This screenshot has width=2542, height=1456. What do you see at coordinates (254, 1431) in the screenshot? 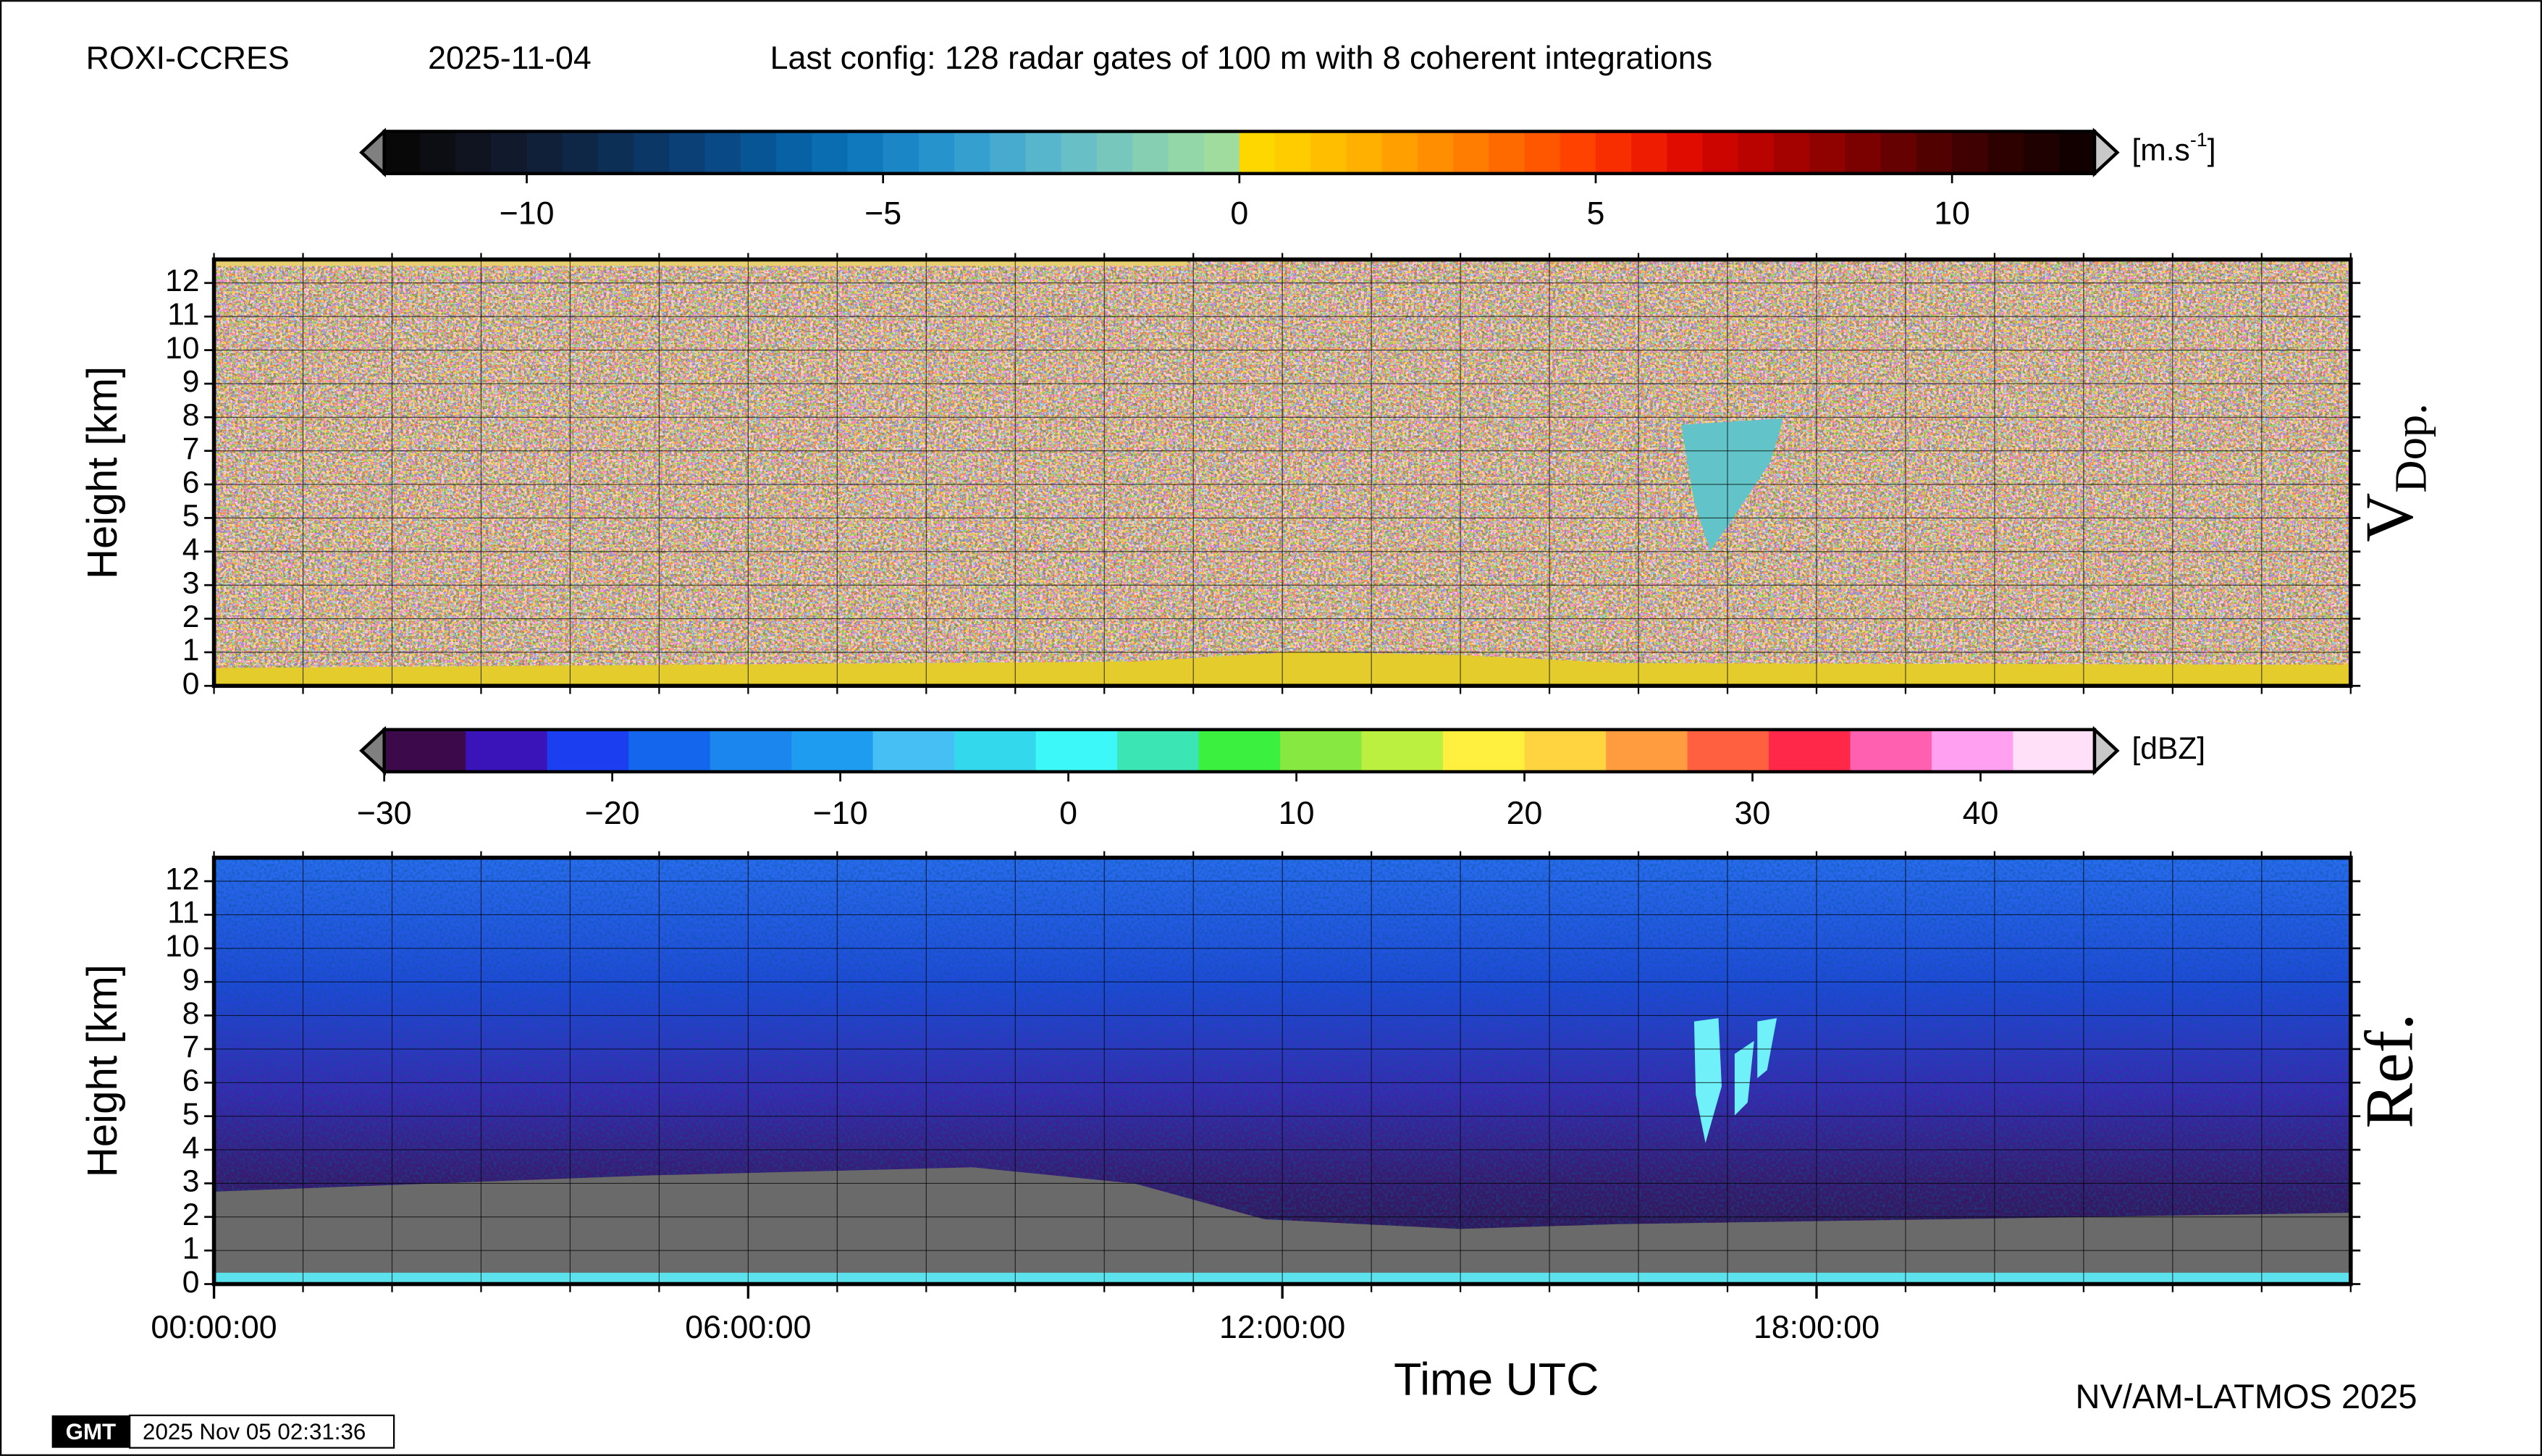
I see `timestamp: 2025 Nov 05 02:31:36` at bounding box center [254, 1431].